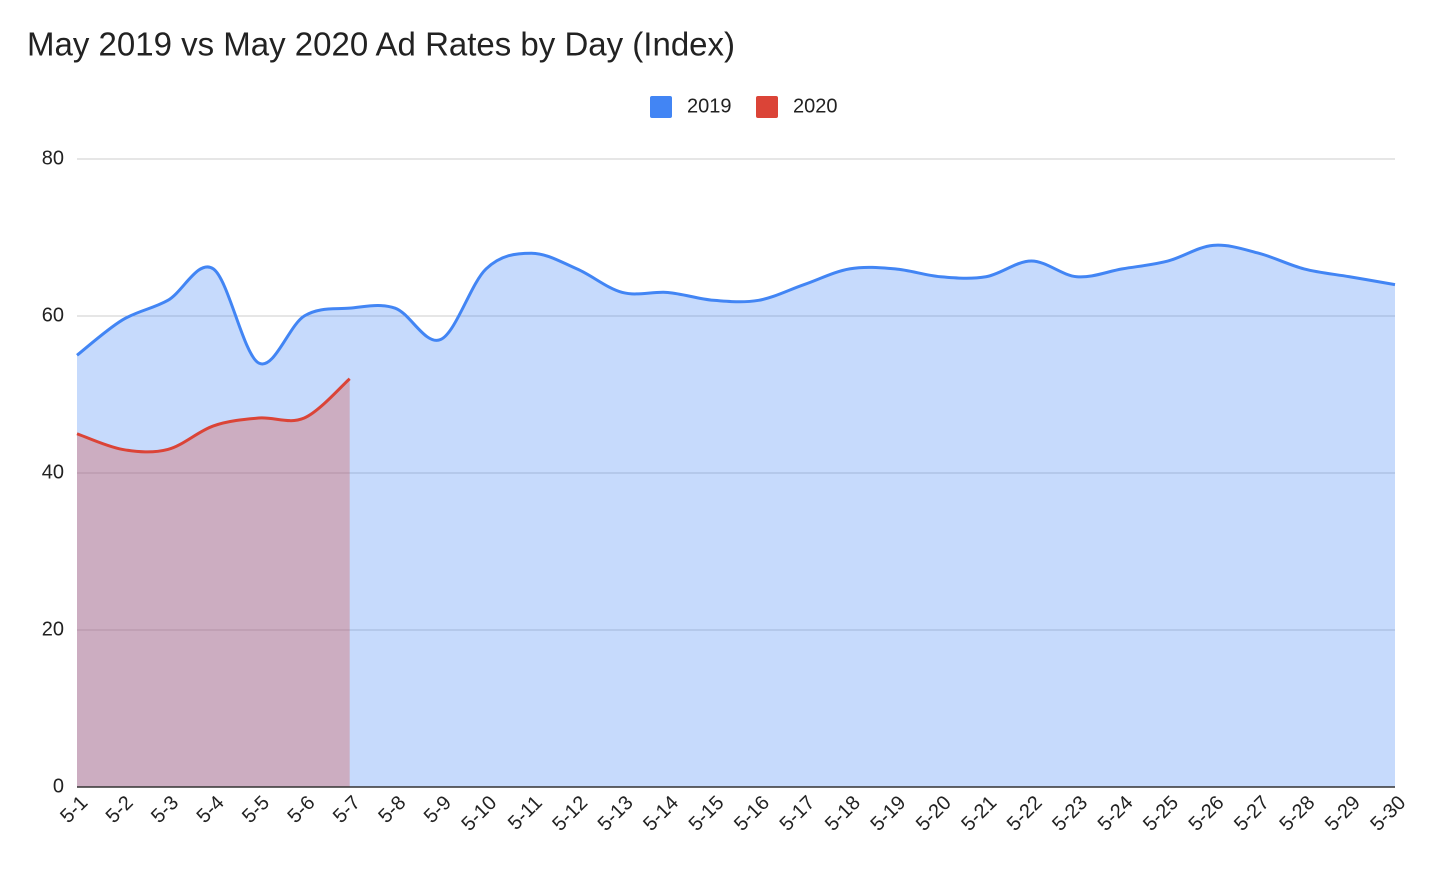 This screenshot has width=1456, height=875. I want to click on x-tick-label: 5-10, so click(479, 814).